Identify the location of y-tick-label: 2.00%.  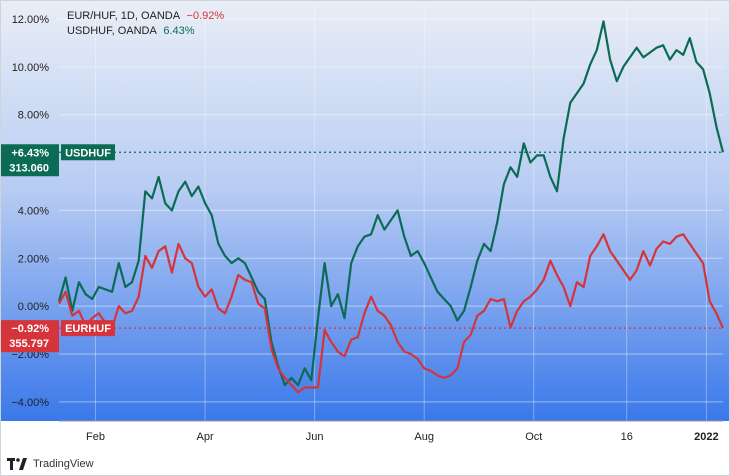
(33, 259).